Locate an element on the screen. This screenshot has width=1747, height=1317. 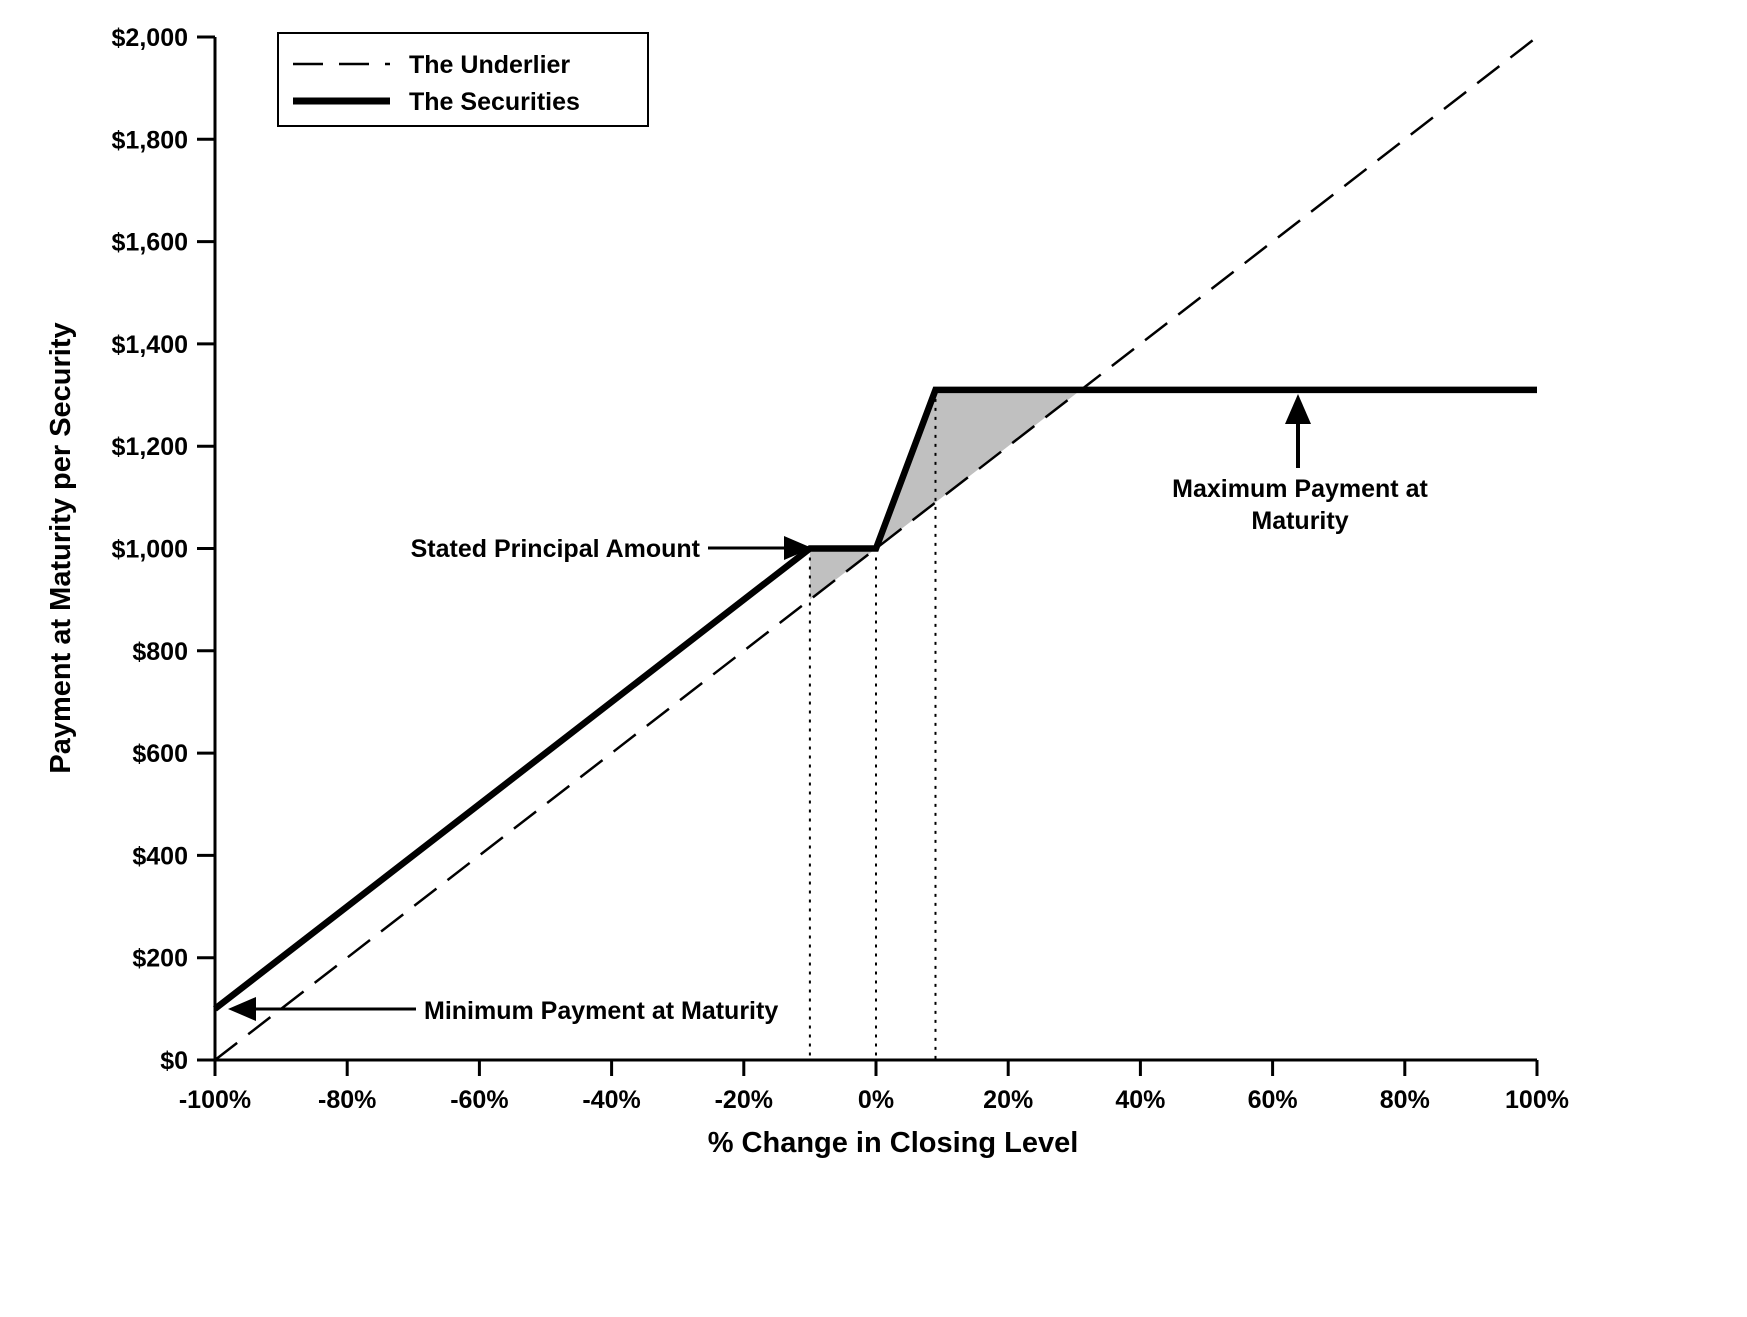
y-tick-label: $1,800 is located at coordinates (150, 140).